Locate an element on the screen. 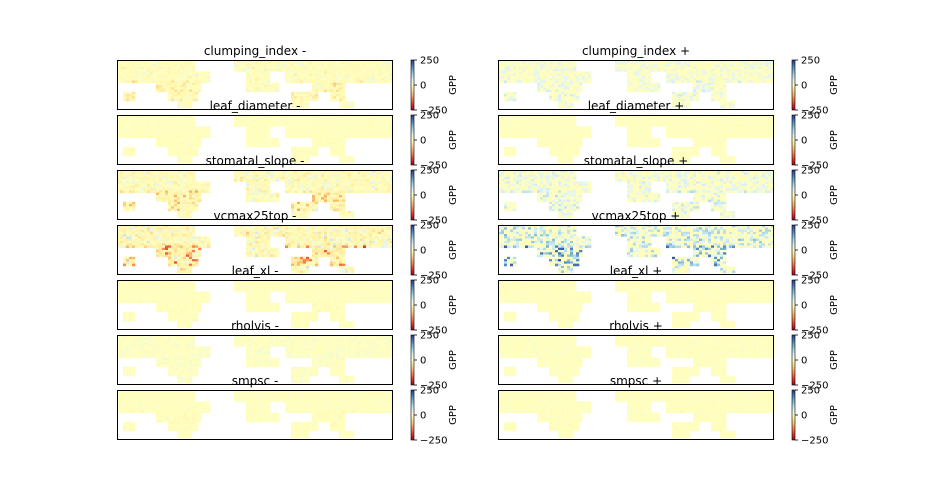 The image size is (936, 504). heatmap-cells is located at coordinates (255, 194).